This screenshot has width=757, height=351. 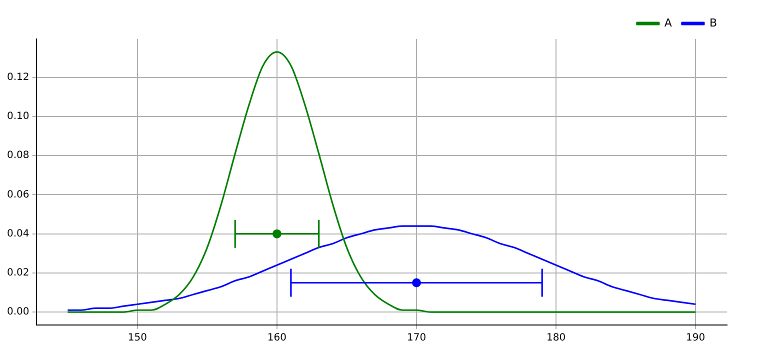 I want to click on x-tick-label: 170, so click(x=416, y=338).